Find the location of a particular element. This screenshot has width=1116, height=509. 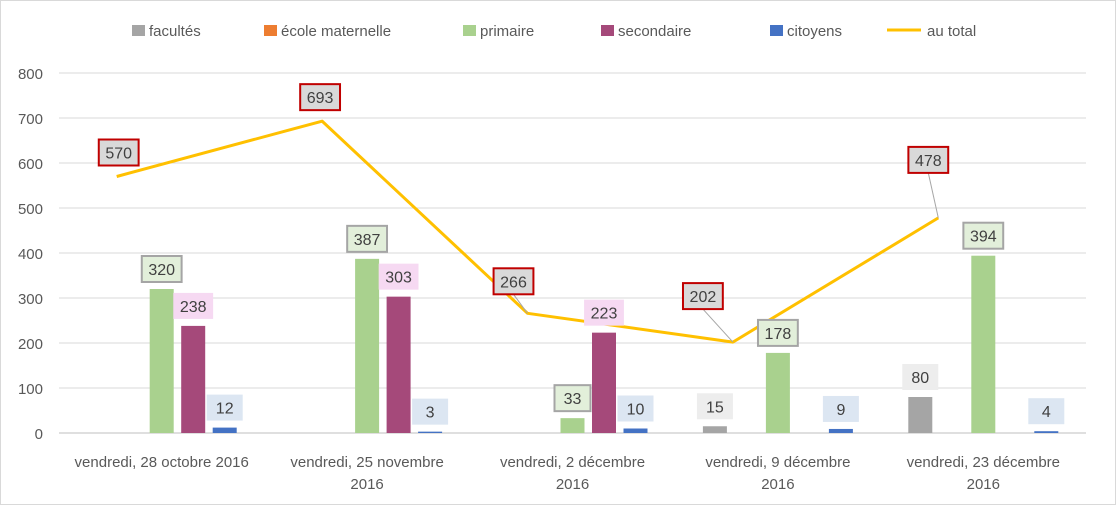

line-label-total: 266 is located at coordinates (513, 282).